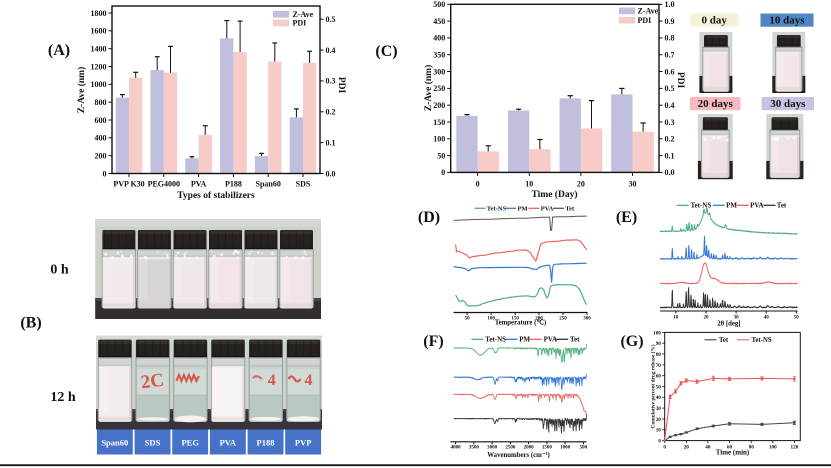 Image resolution: width=831 pixels, height=468 pixels. What do you see at coordinates (787, 21) in the screenshot?
I see `svg-text: 10 days` at bounding box center [787, 21].